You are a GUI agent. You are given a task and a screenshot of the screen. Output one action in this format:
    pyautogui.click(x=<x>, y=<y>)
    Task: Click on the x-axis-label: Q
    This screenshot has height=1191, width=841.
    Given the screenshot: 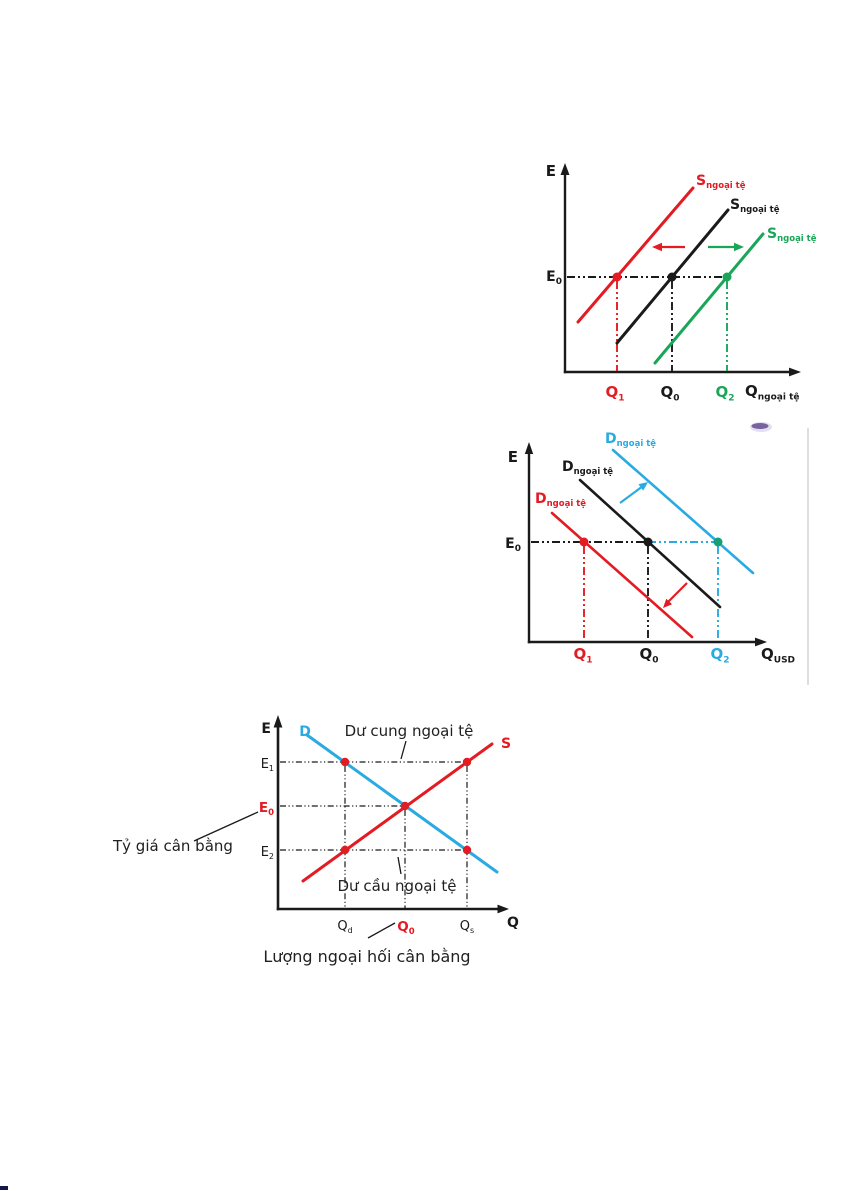 What is the action you would take?
    pyautogui.click(x=513, y=923)
    